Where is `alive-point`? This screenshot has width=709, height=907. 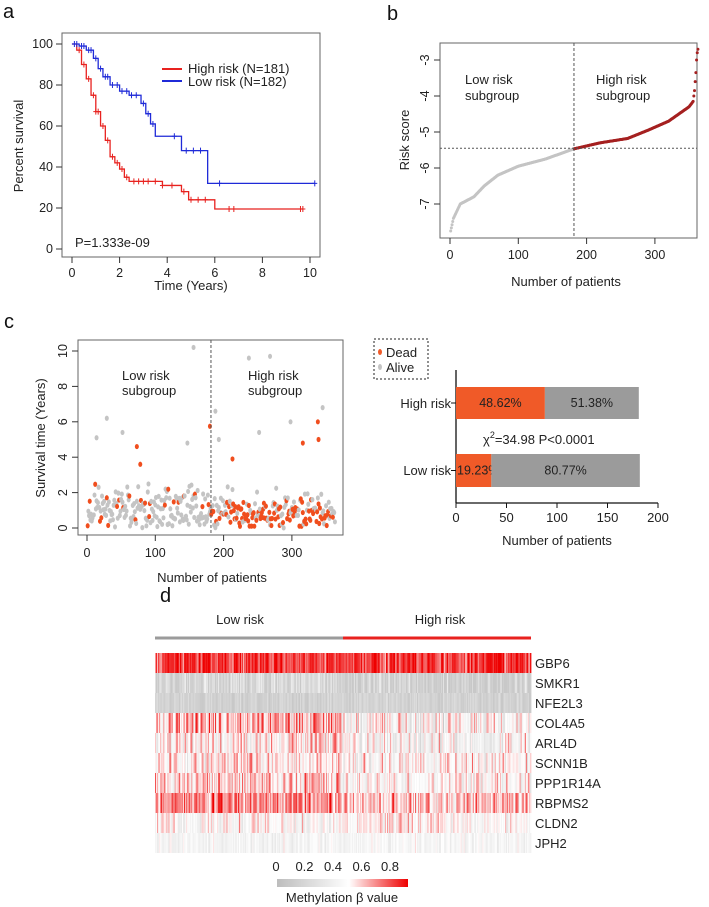
alive-point is located at coordinates (120, 511).